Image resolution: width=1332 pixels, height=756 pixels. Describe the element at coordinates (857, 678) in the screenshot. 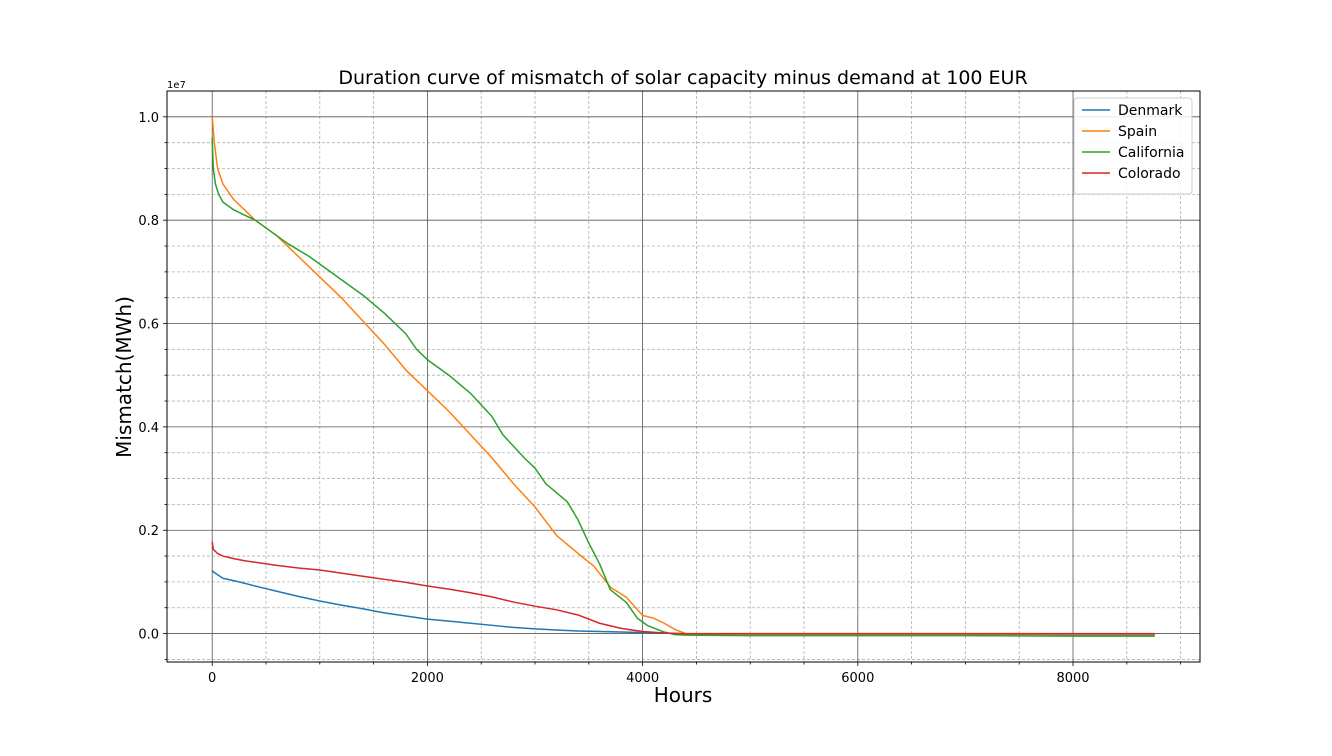

I see `x-tick-label: 6000` at that location.